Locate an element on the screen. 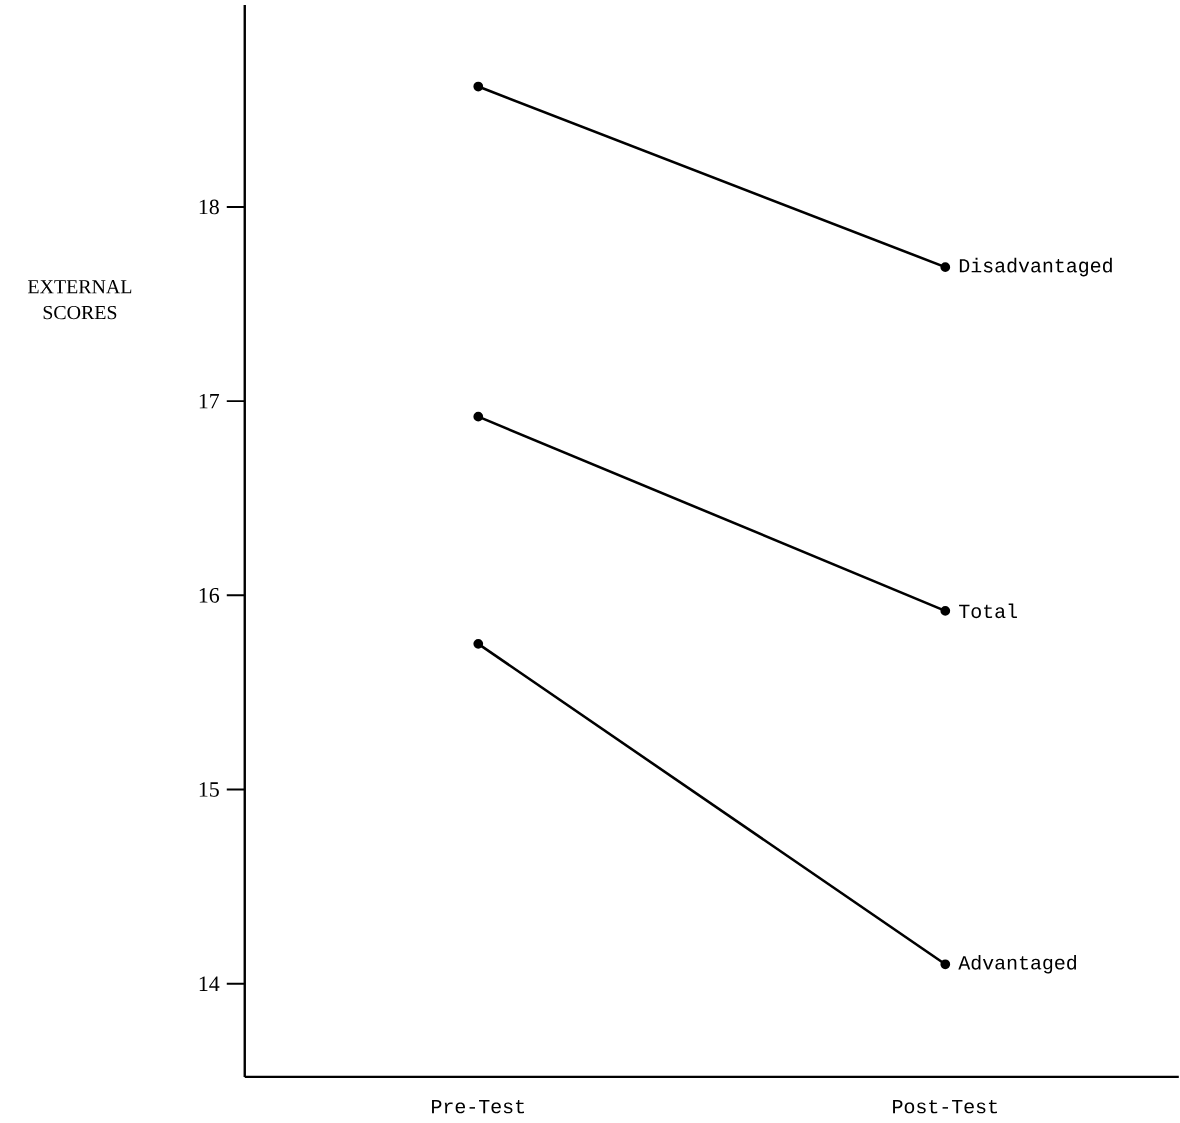 The height and width of the screenshot is (1123, 1180). series-label: Disadvantaged is located at coordinates (1035, 267).